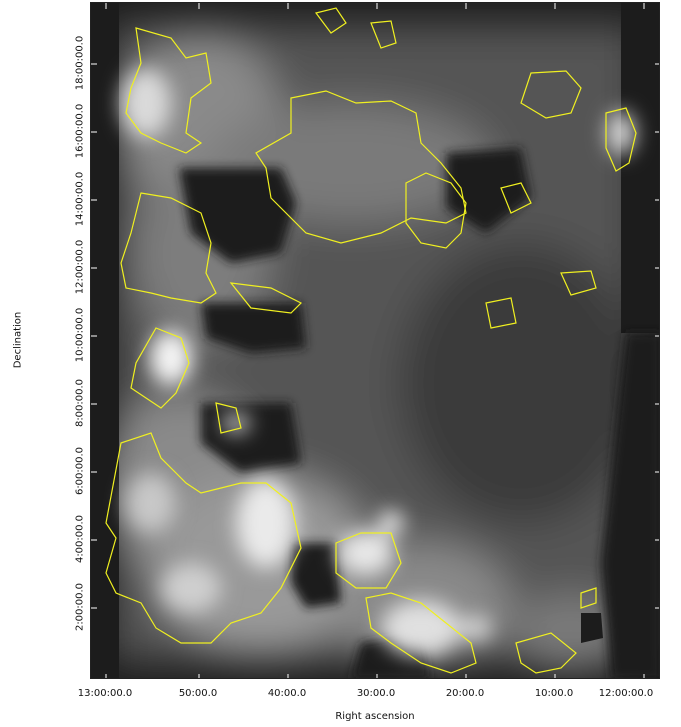 The width and height of the screenshot is (681, 727). Describe the element at coordinates (80, 403) in the screenshot. I see `y-tick-text: 8:00:00.0` at that location.